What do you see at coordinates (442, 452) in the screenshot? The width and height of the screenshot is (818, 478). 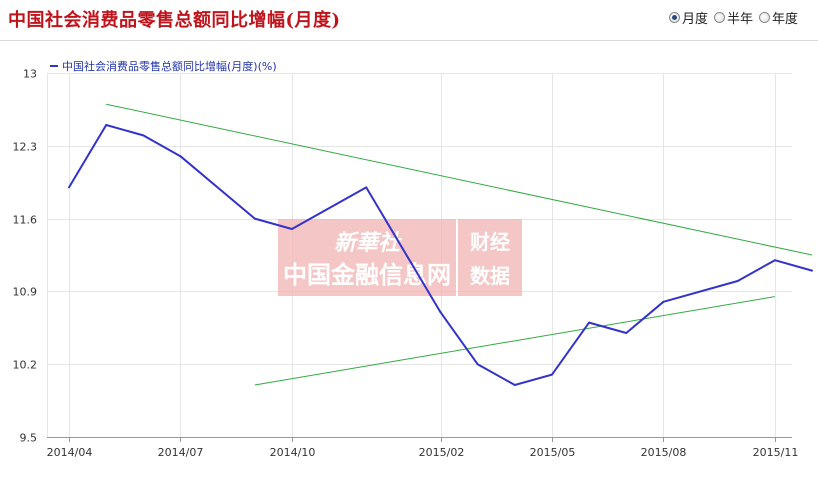 I see `x-tick-label: 2015/02` at bounding box center [442, 452].